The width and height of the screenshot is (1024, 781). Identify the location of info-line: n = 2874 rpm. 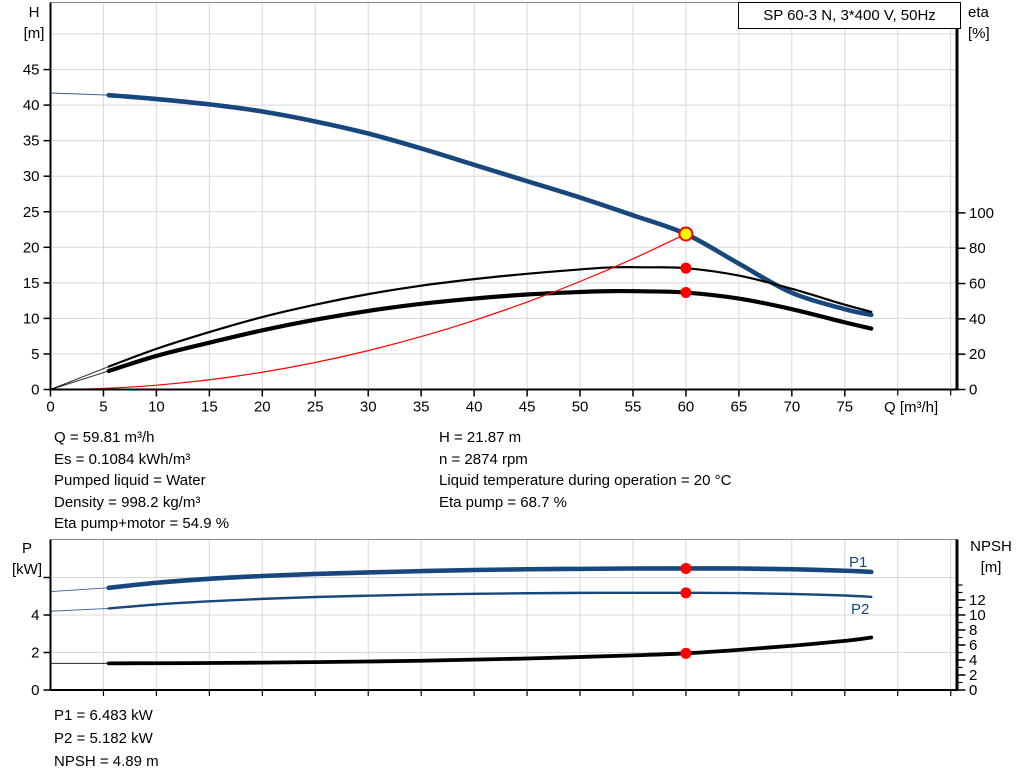
(483, 459).